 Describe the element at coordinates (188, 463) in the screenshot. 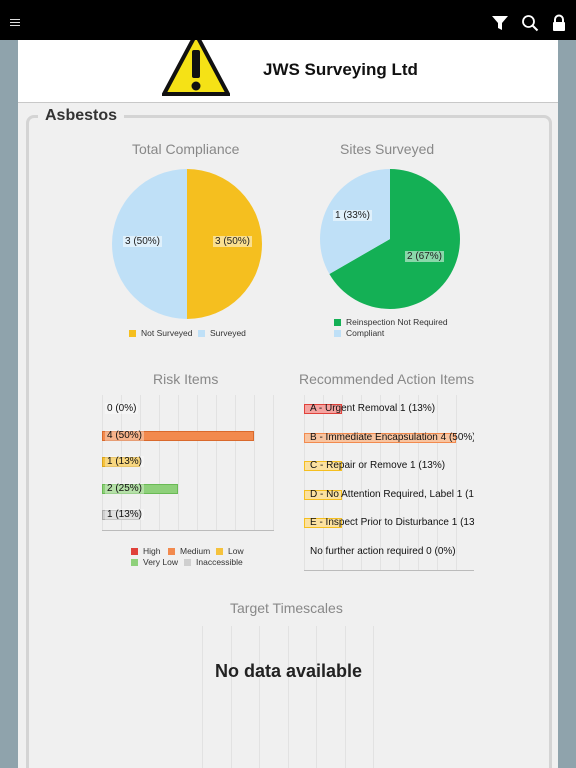

I see `risk-items-plot: 0 (0%) 4 (50%) 1 (13%) 2 (25%) 1 (13%)` at that location.